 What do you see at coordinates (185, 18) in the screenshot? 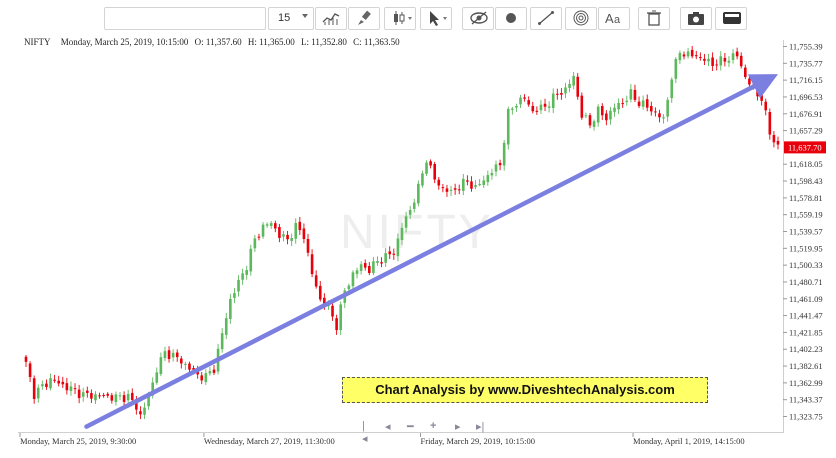
I see `symbol-search-input` at bounding box center [185, 18].